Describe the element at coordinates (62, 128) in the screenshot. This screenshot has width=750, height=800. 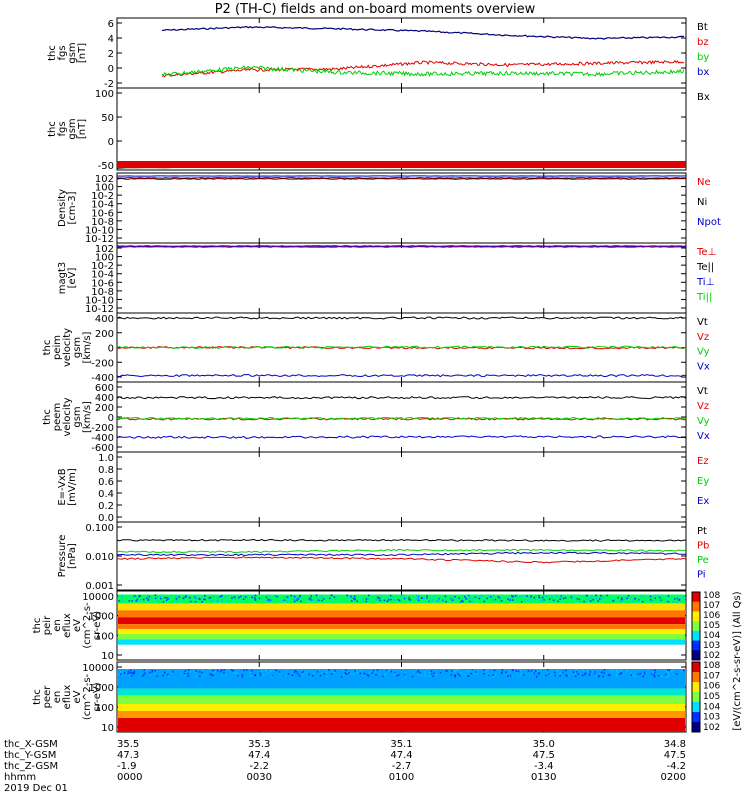
I see `panel-ylabel-fgs2: fgs` at that location.